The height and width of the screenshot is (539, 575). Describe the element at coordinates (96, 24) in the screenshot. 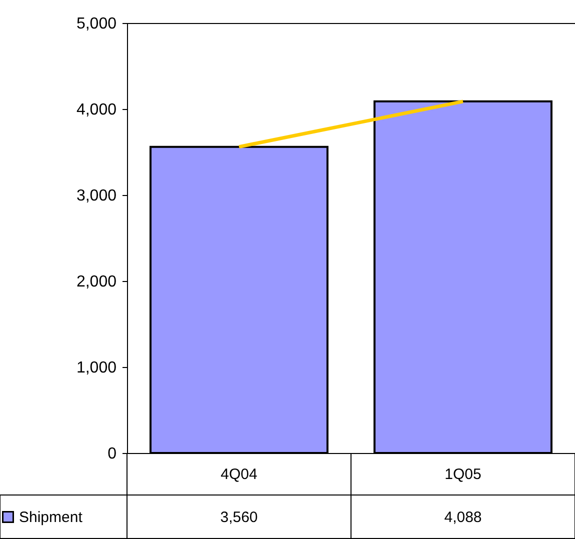

I see `y-tick-label: 5,000` at that location.